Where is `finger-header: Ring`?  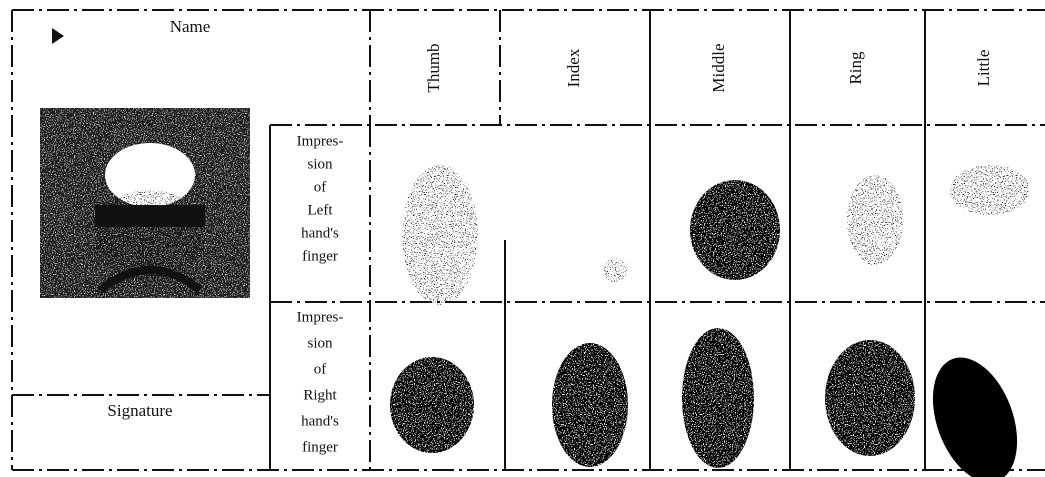 finger-header: Ring is located at coordinates (855, 68).